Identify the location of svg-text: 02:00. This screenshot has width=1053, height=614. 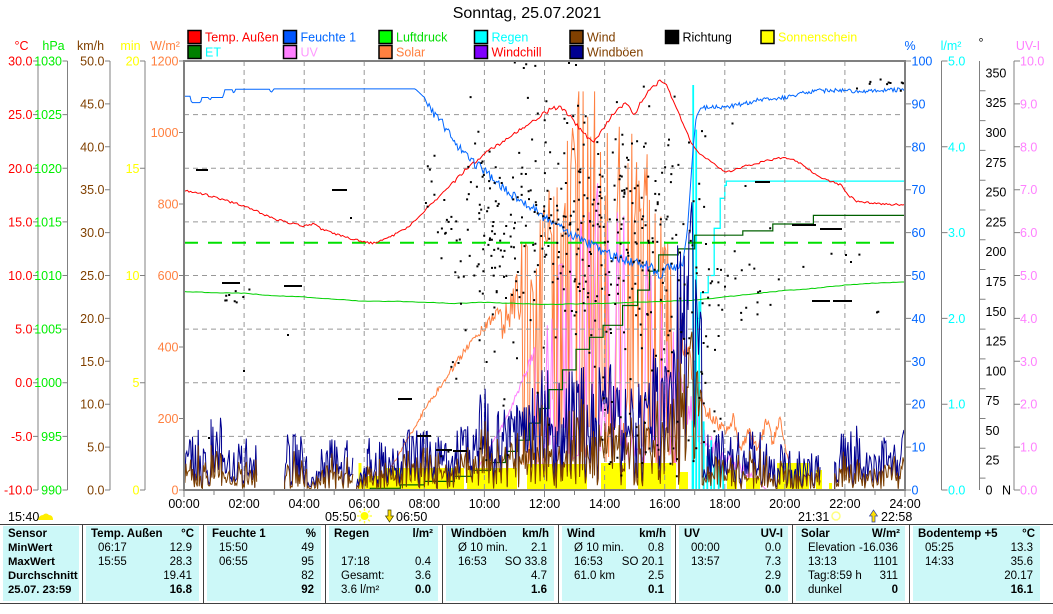
(243, 504).